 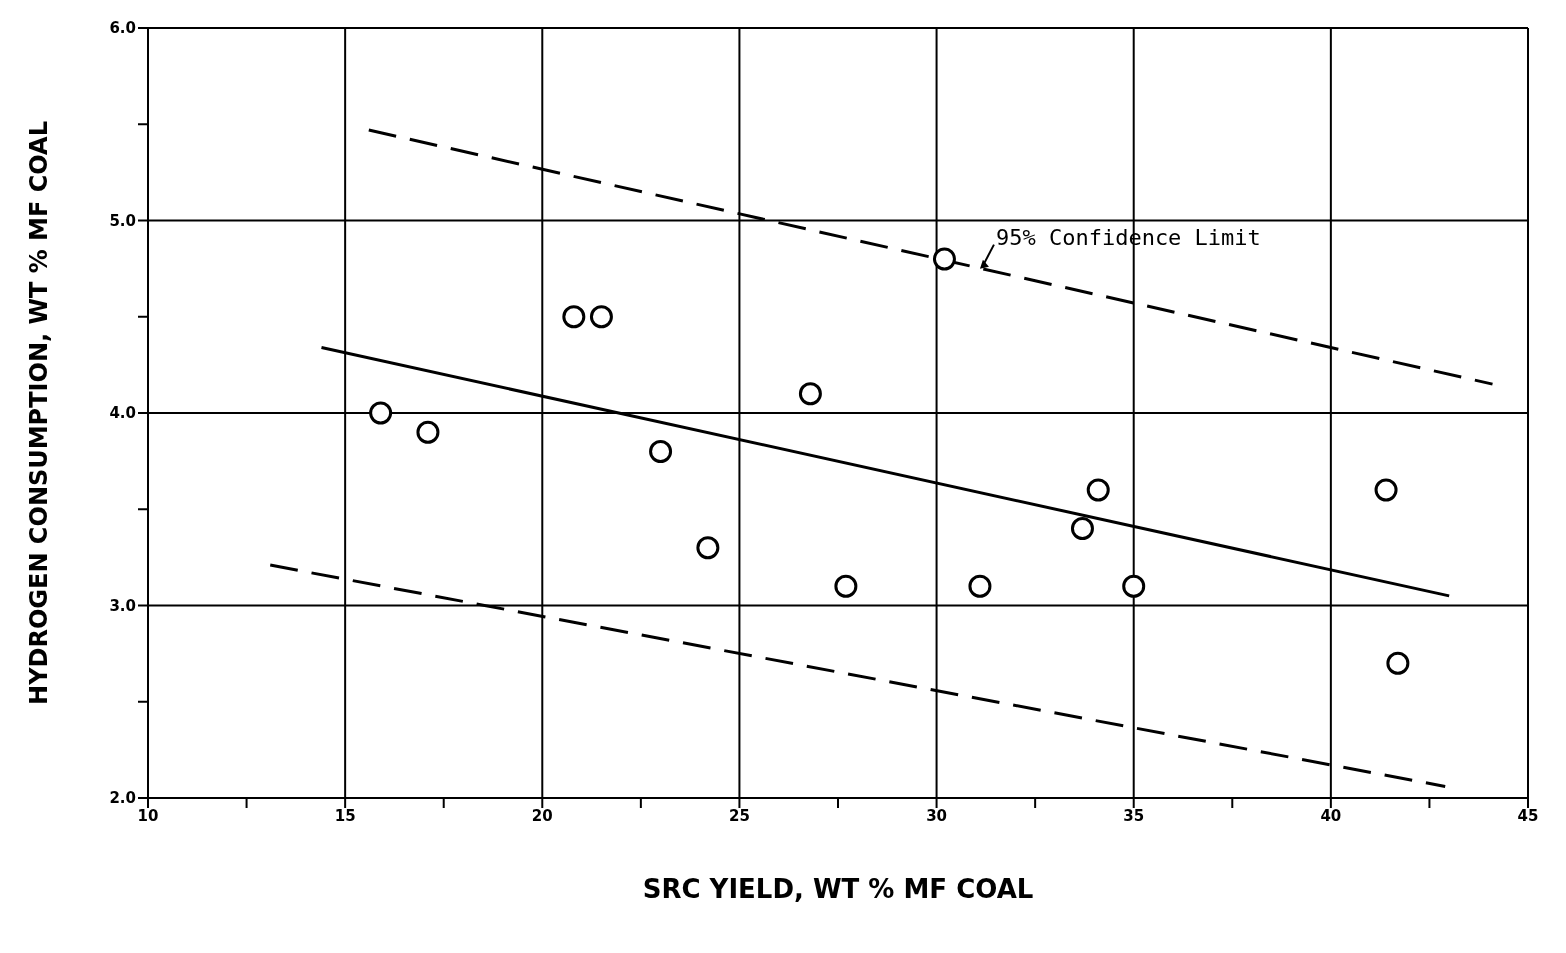 I want to click on x-tick-label: 40, so click(x=1331, y=815).